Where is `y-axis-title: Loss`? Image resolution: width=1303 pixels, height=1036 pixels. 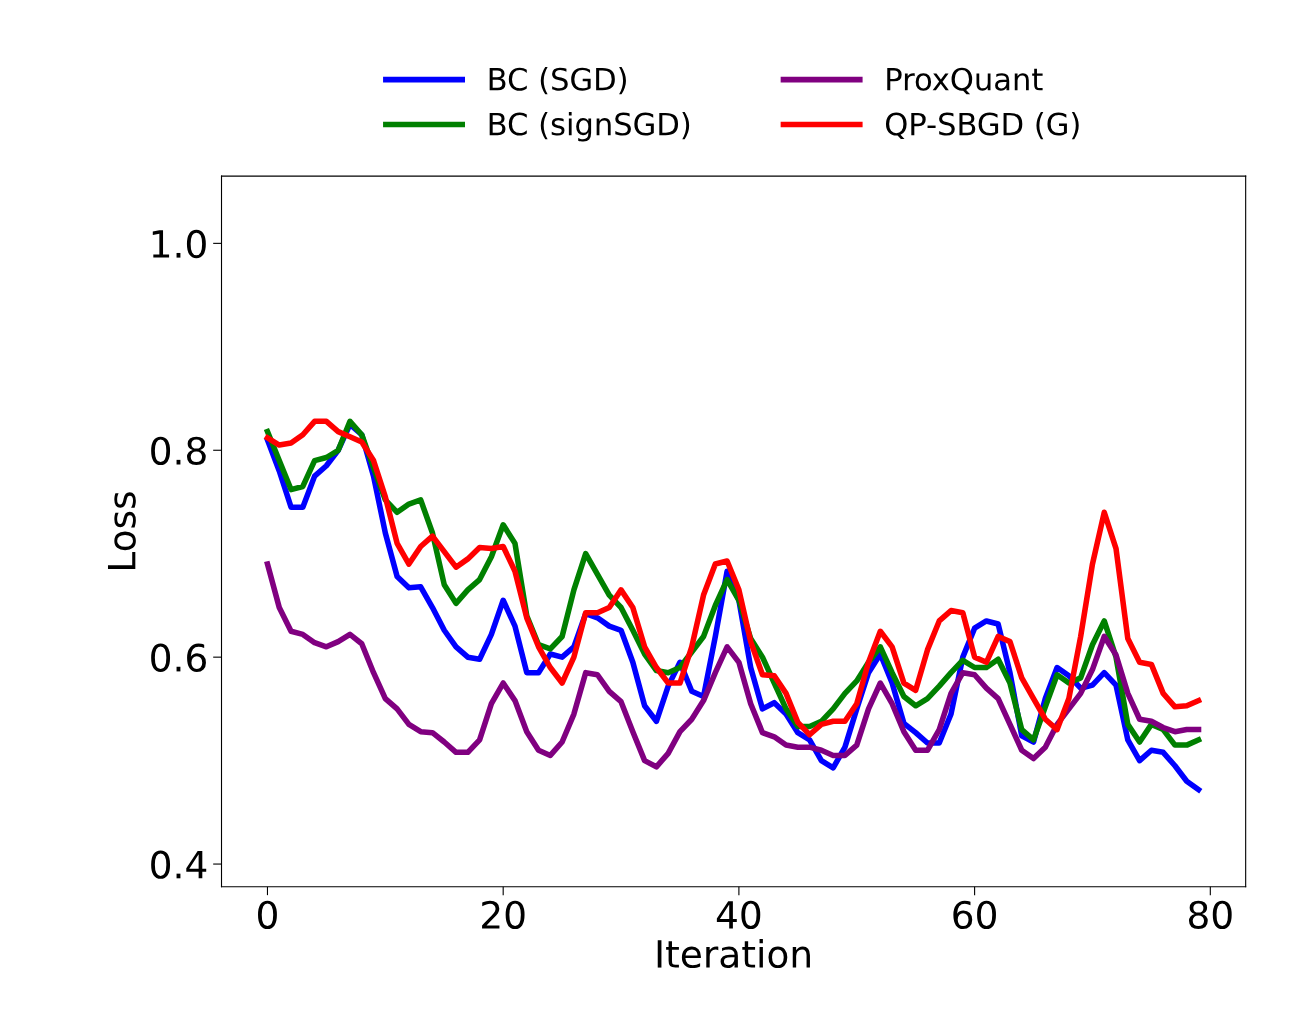 y-axis-title: Loss is located at coordinates (121, 530).